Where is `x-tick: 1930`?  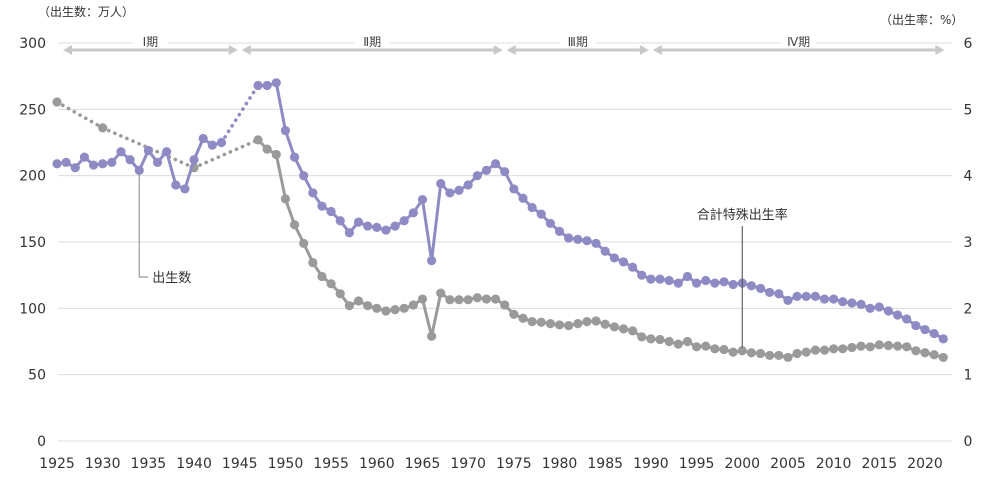
x-tick: 1930 is located at coordinates (103, 464).